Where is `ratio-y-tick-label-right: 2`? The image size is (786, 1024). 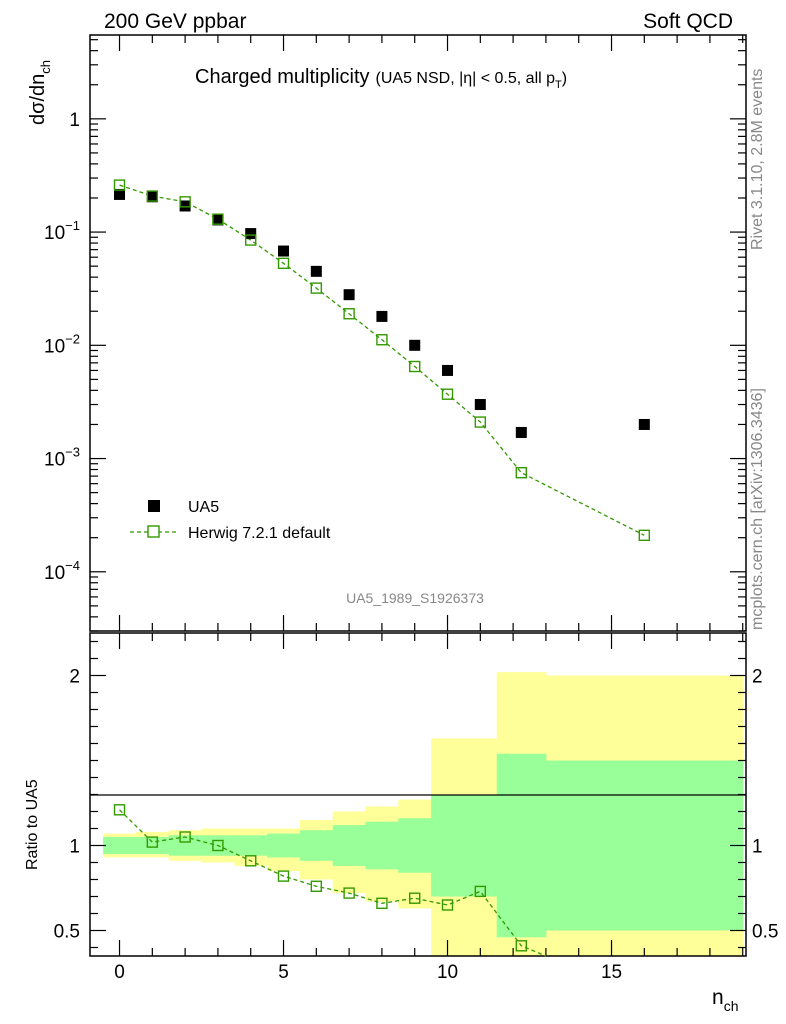 ratio-y-tick-label-right: 2 is located at coordinates (757, 677).